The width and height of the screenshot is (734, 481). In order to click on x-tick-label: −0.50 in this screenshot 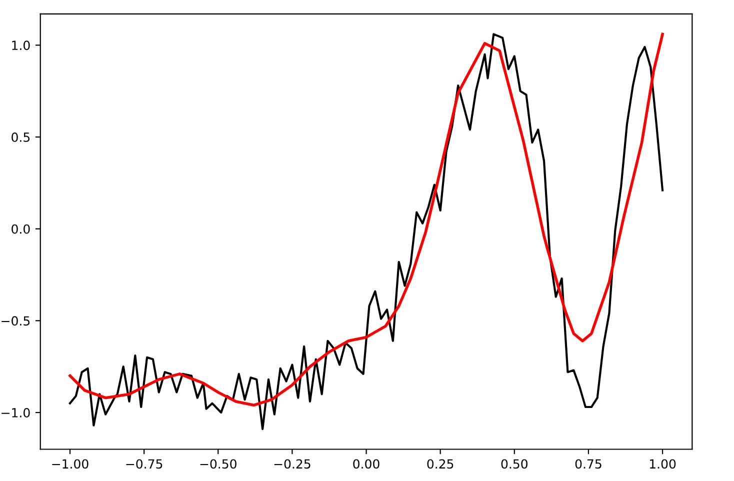, I will do `click(218, 464)`.